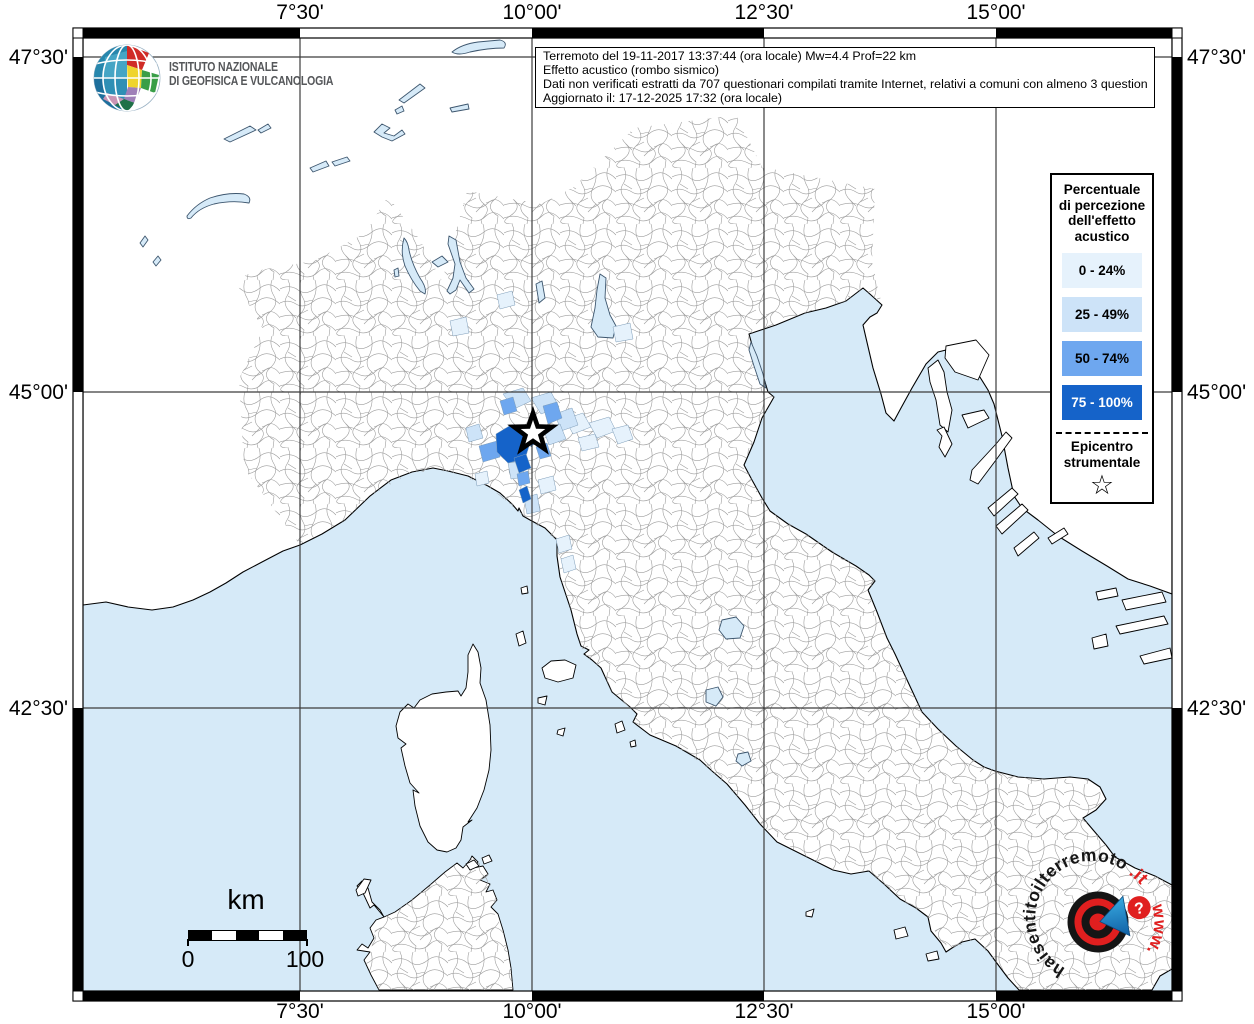 This screenshot has width=1254, height=1024. I want to click on tyrrhenian-islands, so click(702, 773).